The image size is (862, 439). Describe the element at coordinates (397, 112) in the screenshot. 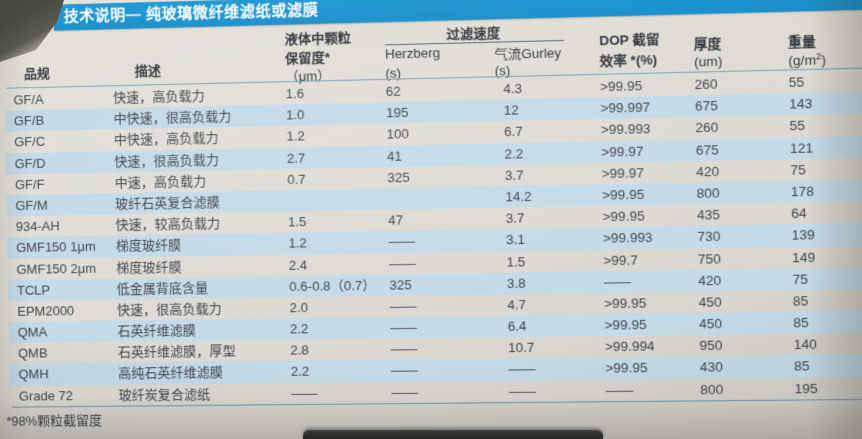

I see `cell-herzberg: 195` at that location.